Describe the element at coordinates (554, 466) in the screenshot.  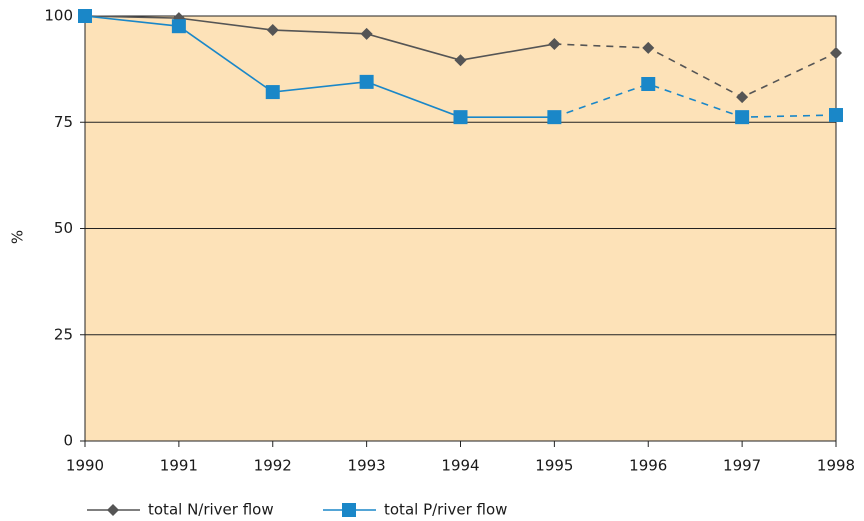
I see `x-tick-label: 1995` at that location.